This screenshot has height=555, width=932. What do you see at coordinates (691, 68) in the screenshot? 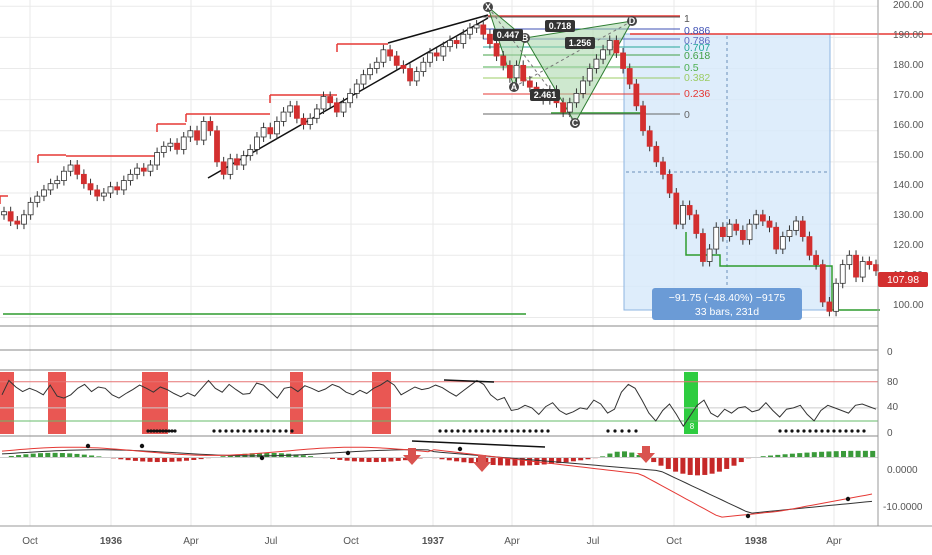
I see `fib-label: 0.5` at bounding box center [691, 68].